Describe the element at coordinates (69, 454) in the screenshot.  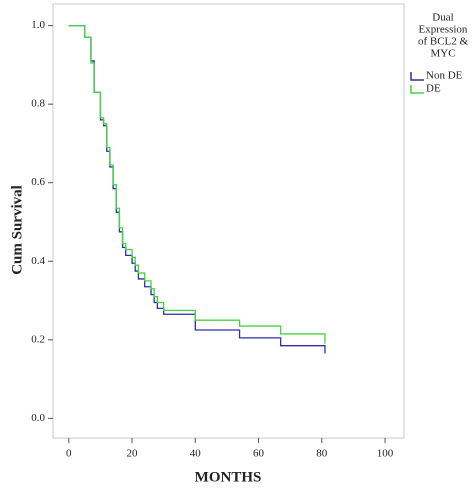
I see `x-tick-label: 0` at that location.